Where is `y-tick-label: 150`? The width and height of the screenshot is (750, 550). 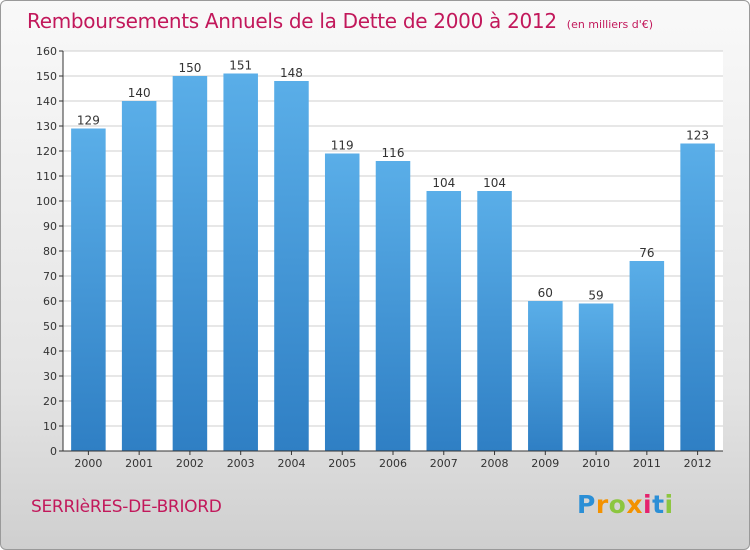 y-tick-label: 150 is located at coordinates (46, 76).